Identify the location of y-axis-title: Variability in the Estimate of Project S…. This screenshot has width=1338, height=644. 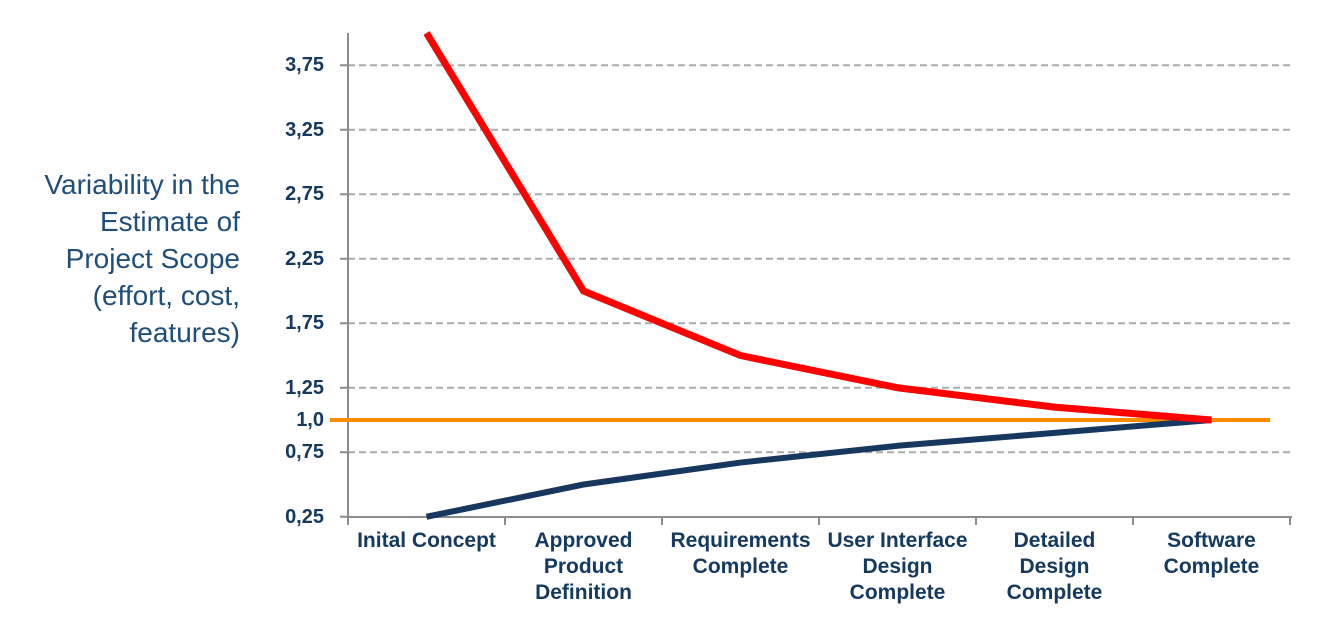
(142, 258).